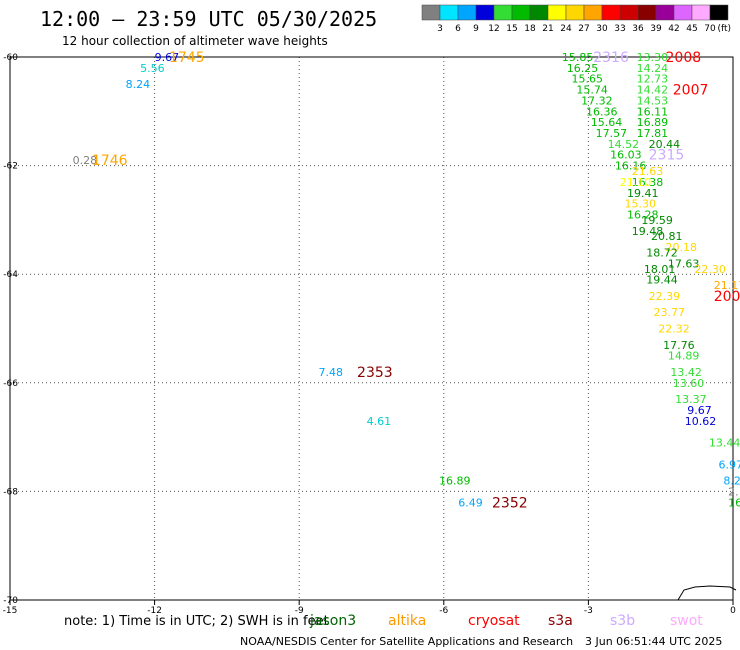  Describe the element at coordinates (638, 29) in the screenshot. I see `scale-label: 36` at that location.